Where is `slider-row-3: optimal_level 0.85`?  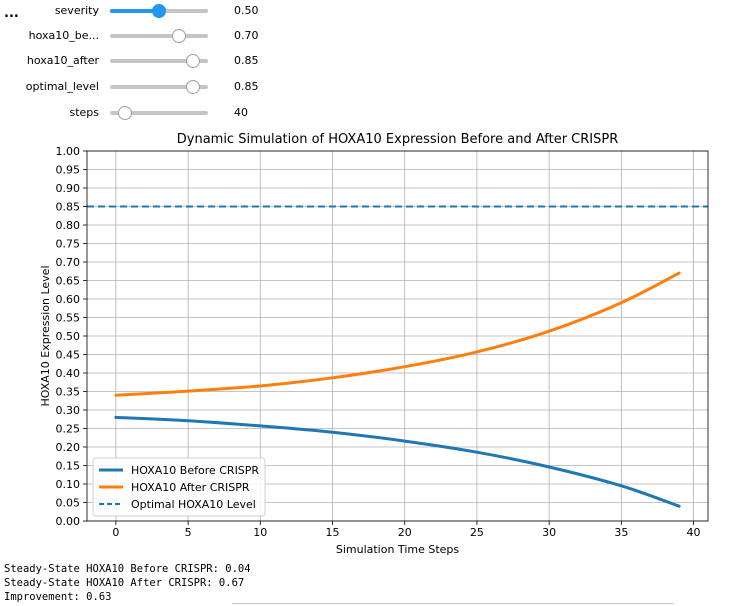
slider-row-3: optimal_level 0.85 is located at coordinates (150, 87).